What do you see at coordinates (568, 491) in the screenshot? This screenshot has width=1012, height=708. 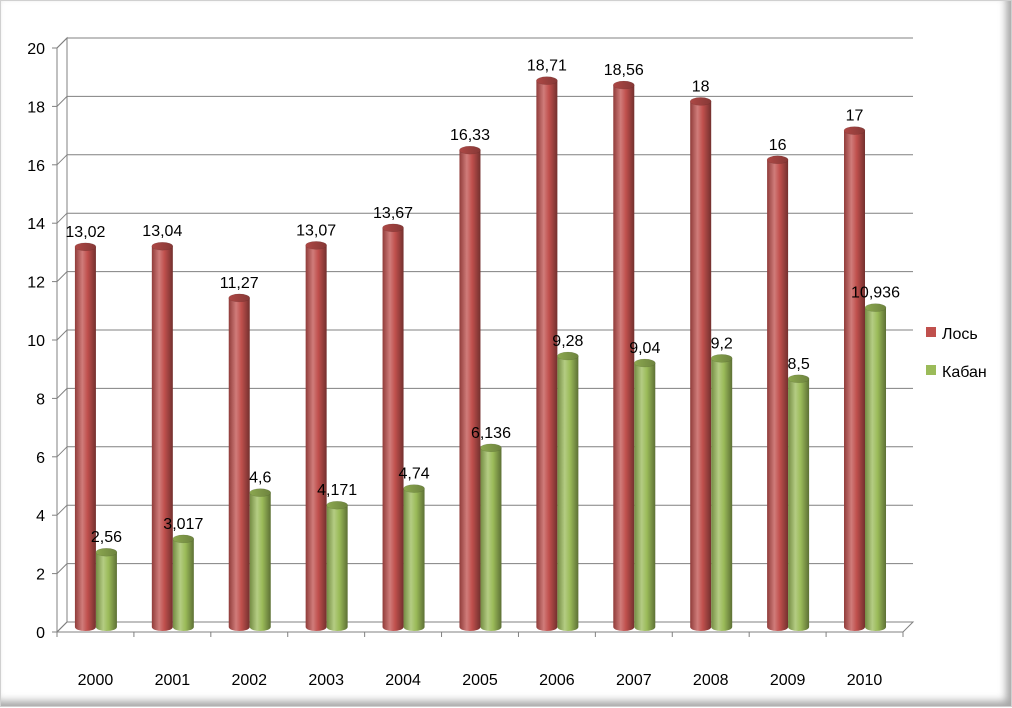 I see `bar-Кабан-2006` at bounding box center [568, 491].